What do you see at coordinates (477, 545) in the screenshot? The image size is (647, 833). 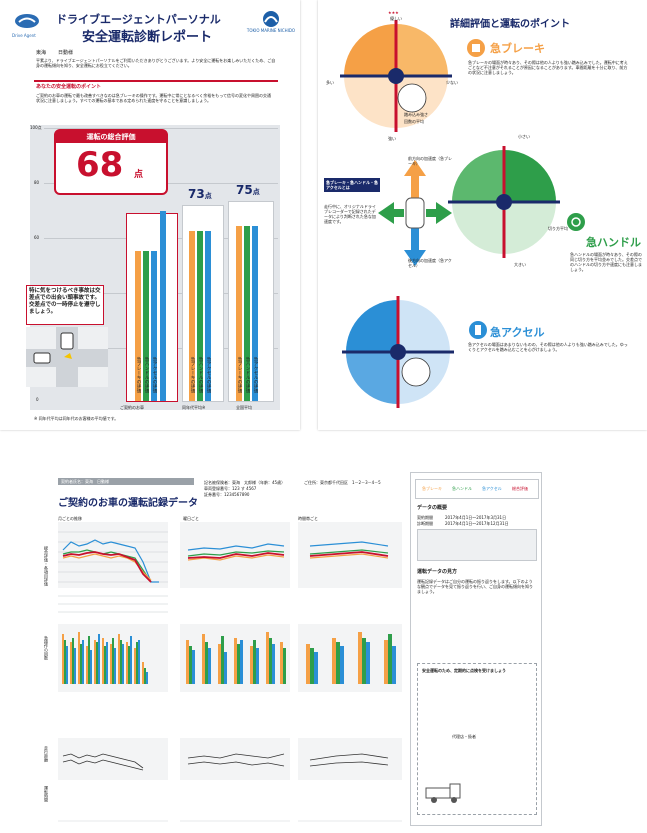 I see `summary-table` at bounding box center [477, 545].